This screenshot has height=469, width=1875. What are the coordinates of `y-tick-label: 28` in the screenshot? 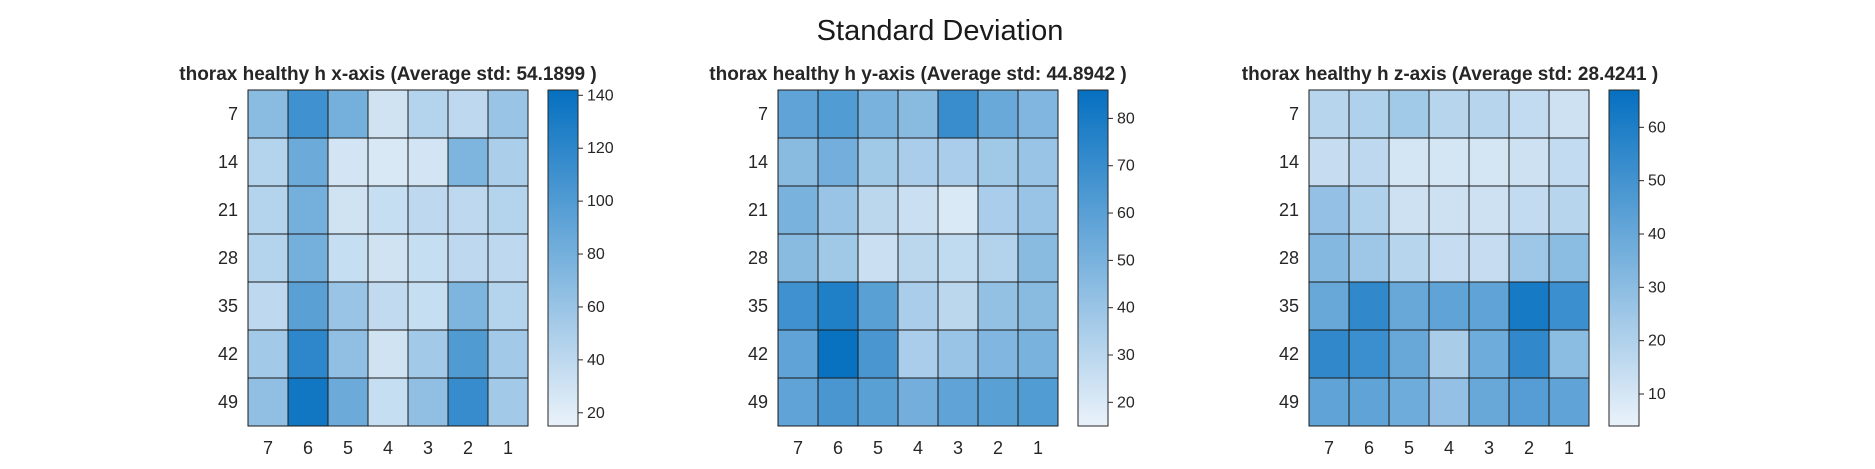 It's located at (758, 258).